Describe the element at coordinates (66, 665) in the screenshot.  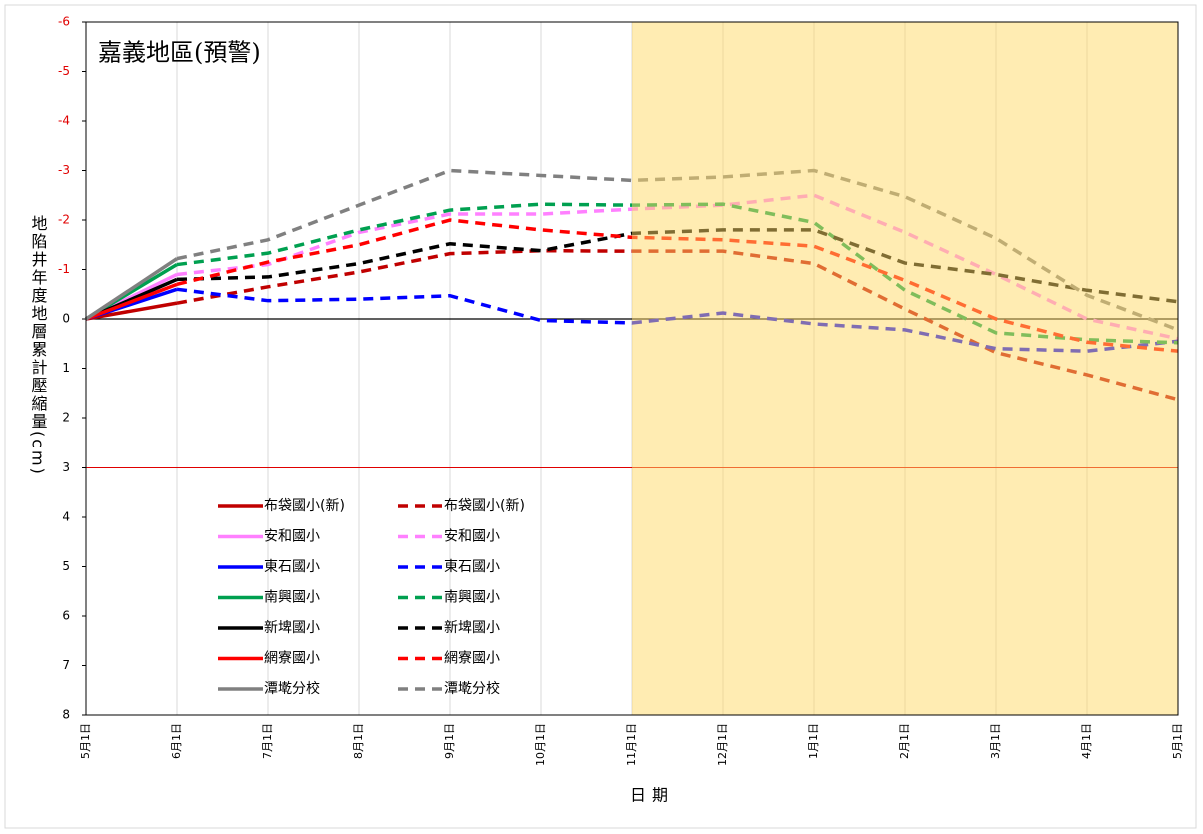
I see `y-tick-label: 7` at that location.